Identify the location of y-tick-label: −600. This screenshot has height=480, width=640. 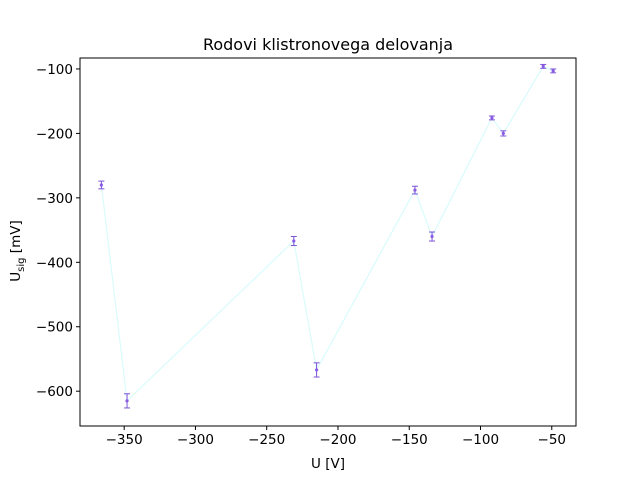
(54, 392).